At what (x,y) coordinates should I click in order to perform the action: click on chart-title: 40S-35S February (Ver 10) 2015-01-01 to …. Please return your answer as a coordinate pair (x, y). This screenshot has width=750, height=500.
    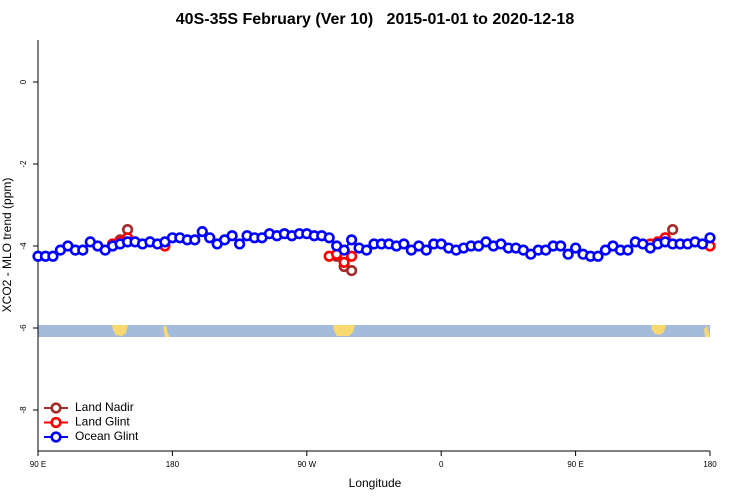
    Looking at the image, I should click on (375, 19).